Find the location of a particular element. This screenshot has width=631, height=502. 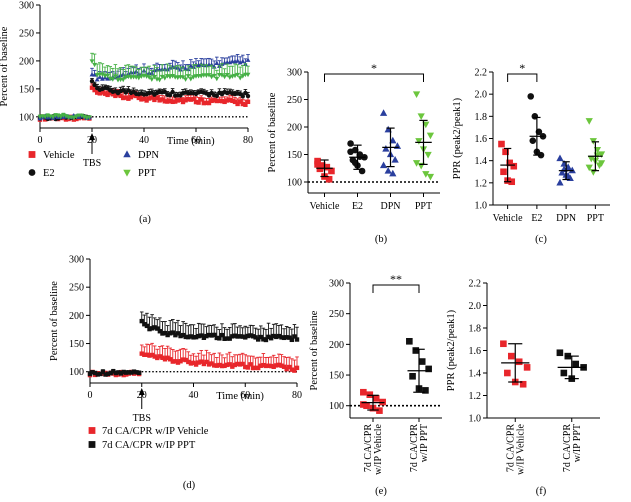

x-tick-label: E2 is located at coordinates (357, 206).